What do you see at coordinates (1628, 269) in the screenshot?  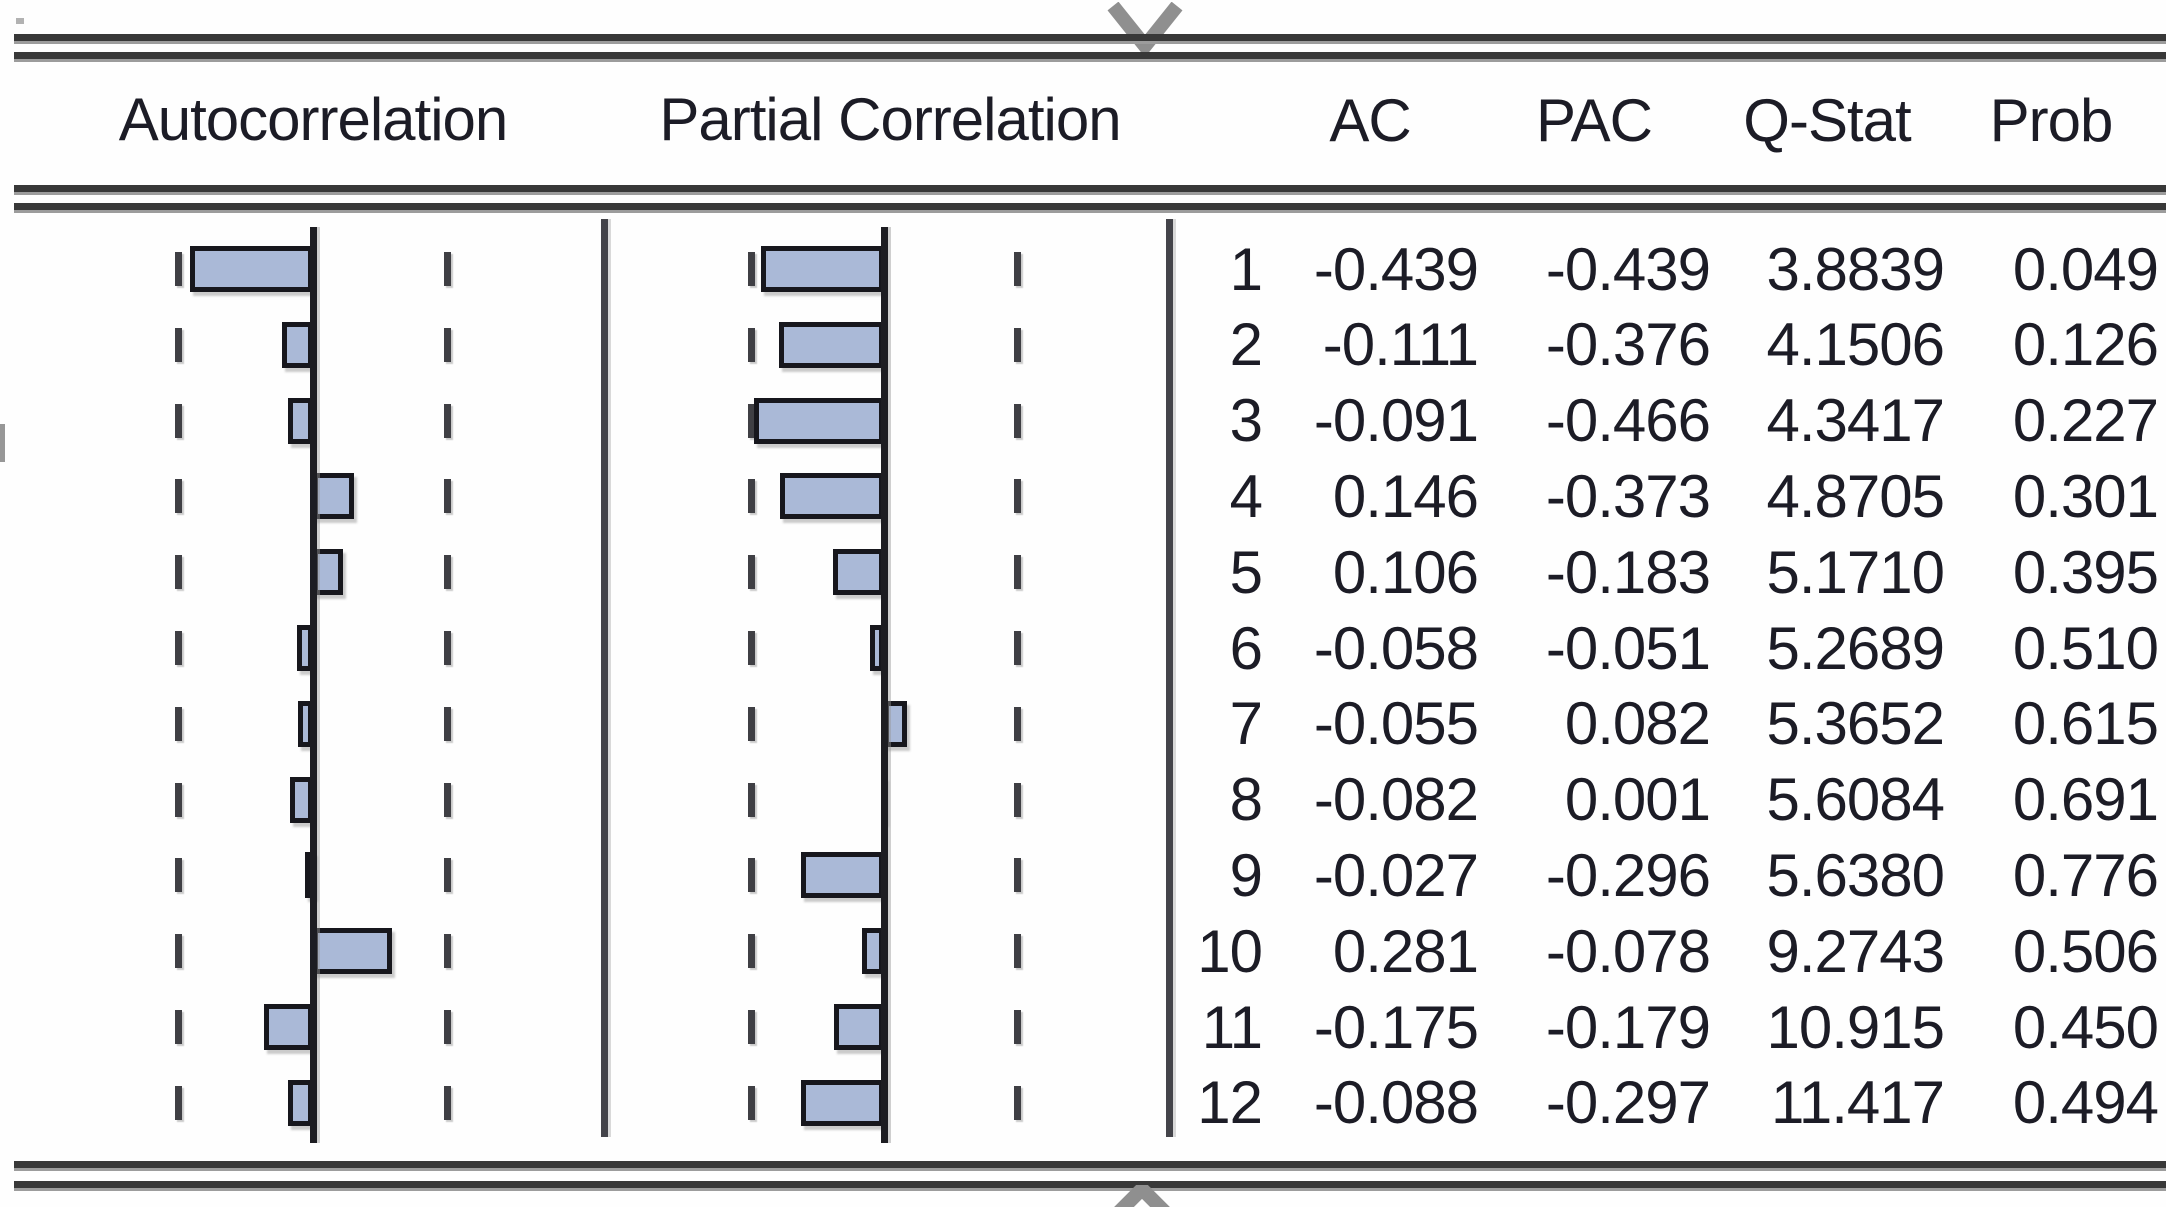 I see `pac-cell: -0.439` at bounding box center [1628, 269].